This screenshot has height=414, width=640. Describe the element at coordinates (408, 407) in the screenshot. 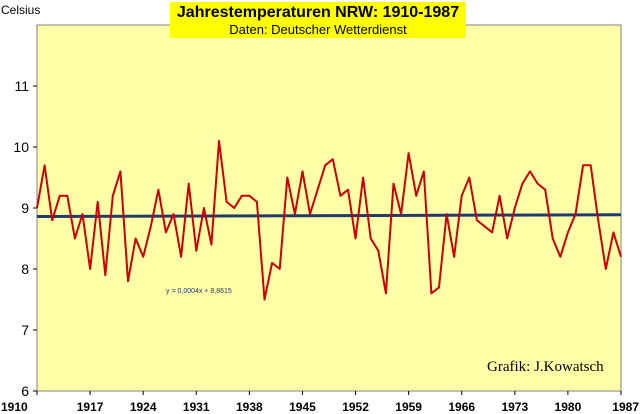

I see `x-tick-label: 1959` at that location.